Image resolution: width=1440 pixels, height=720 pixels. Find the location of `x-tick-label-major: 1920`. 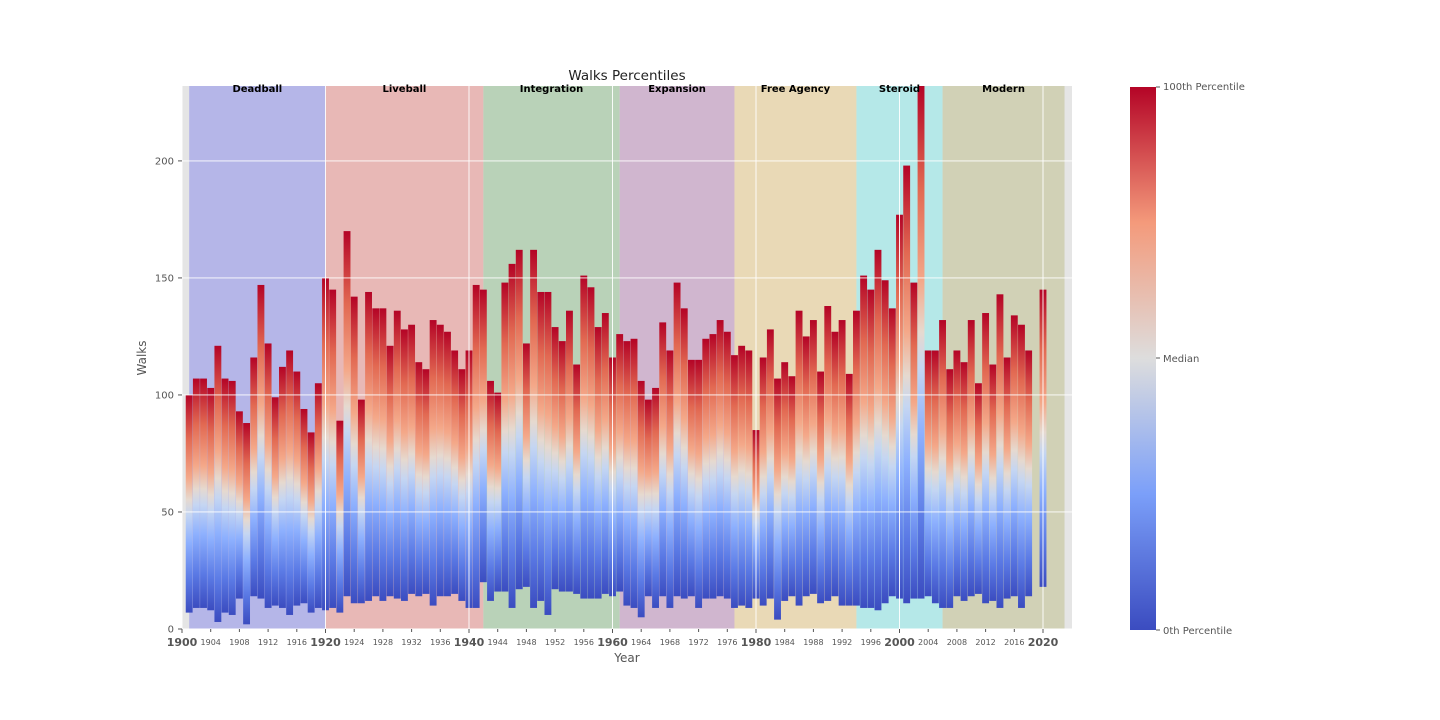

x-tick-label-major: 1920 is located at coordinates (325, 642).